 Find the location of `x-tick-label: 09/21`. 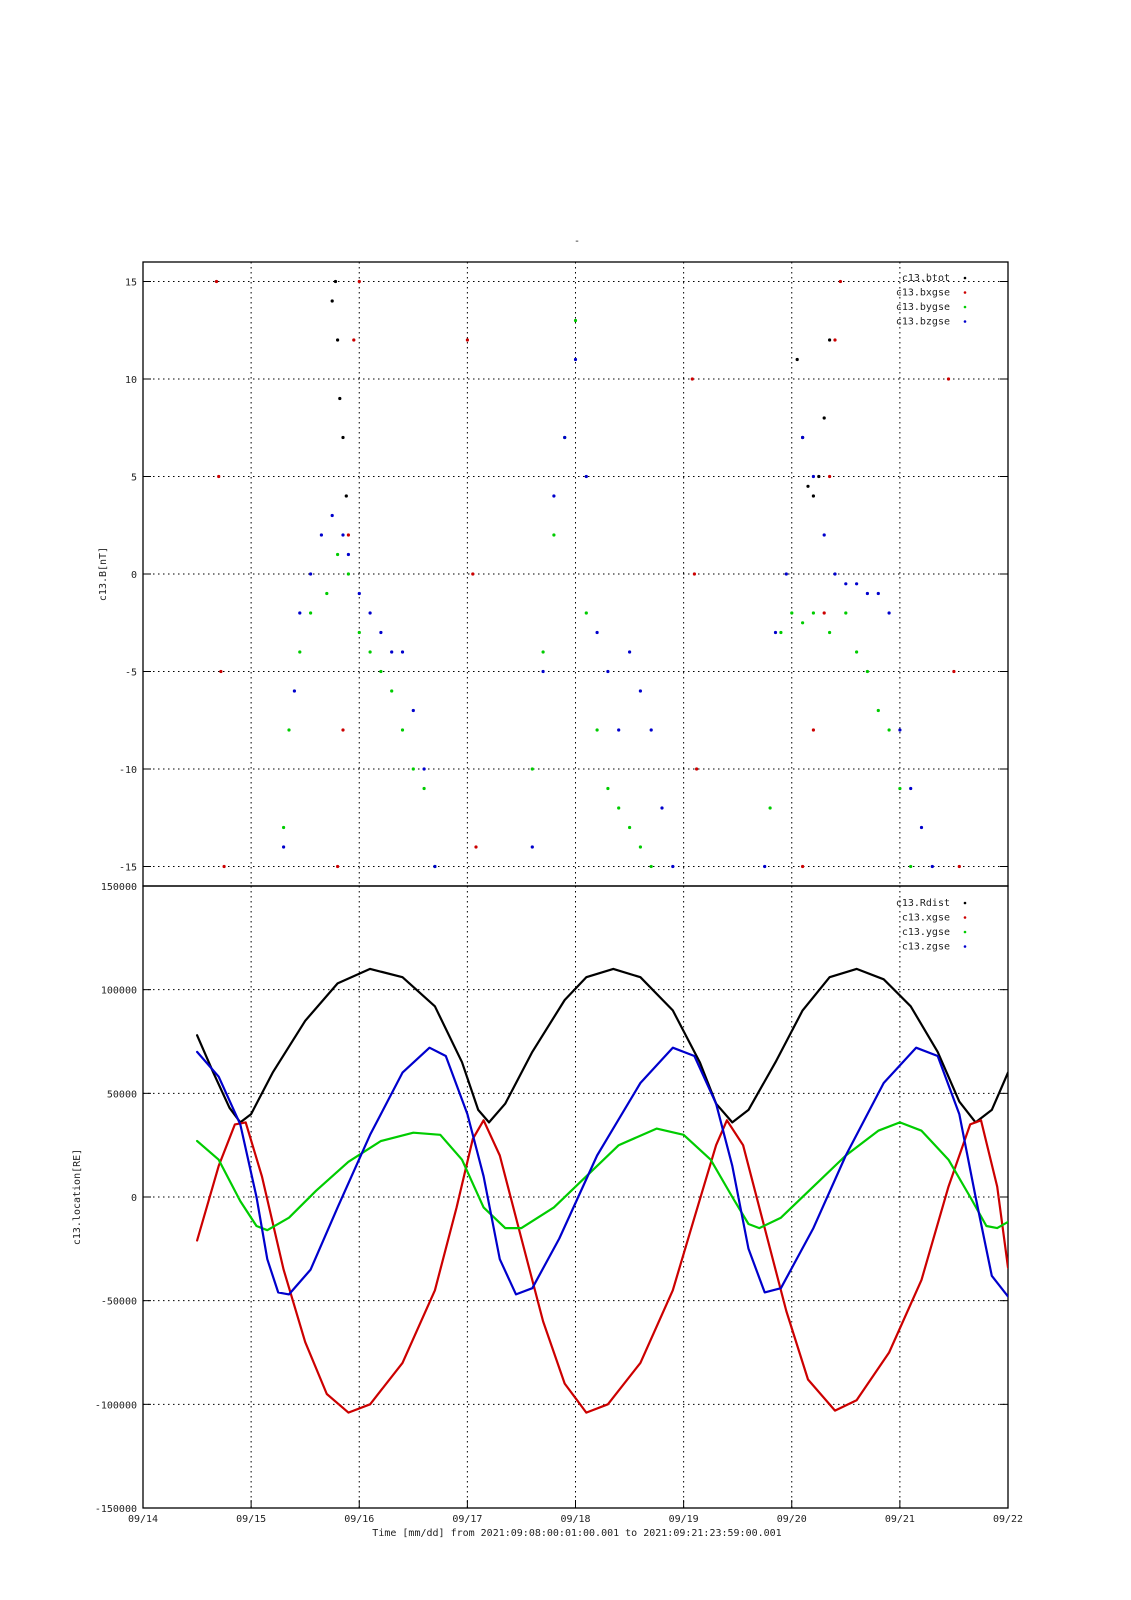

x-tick-label: 09/21 is located at coordinates (900, 1519).